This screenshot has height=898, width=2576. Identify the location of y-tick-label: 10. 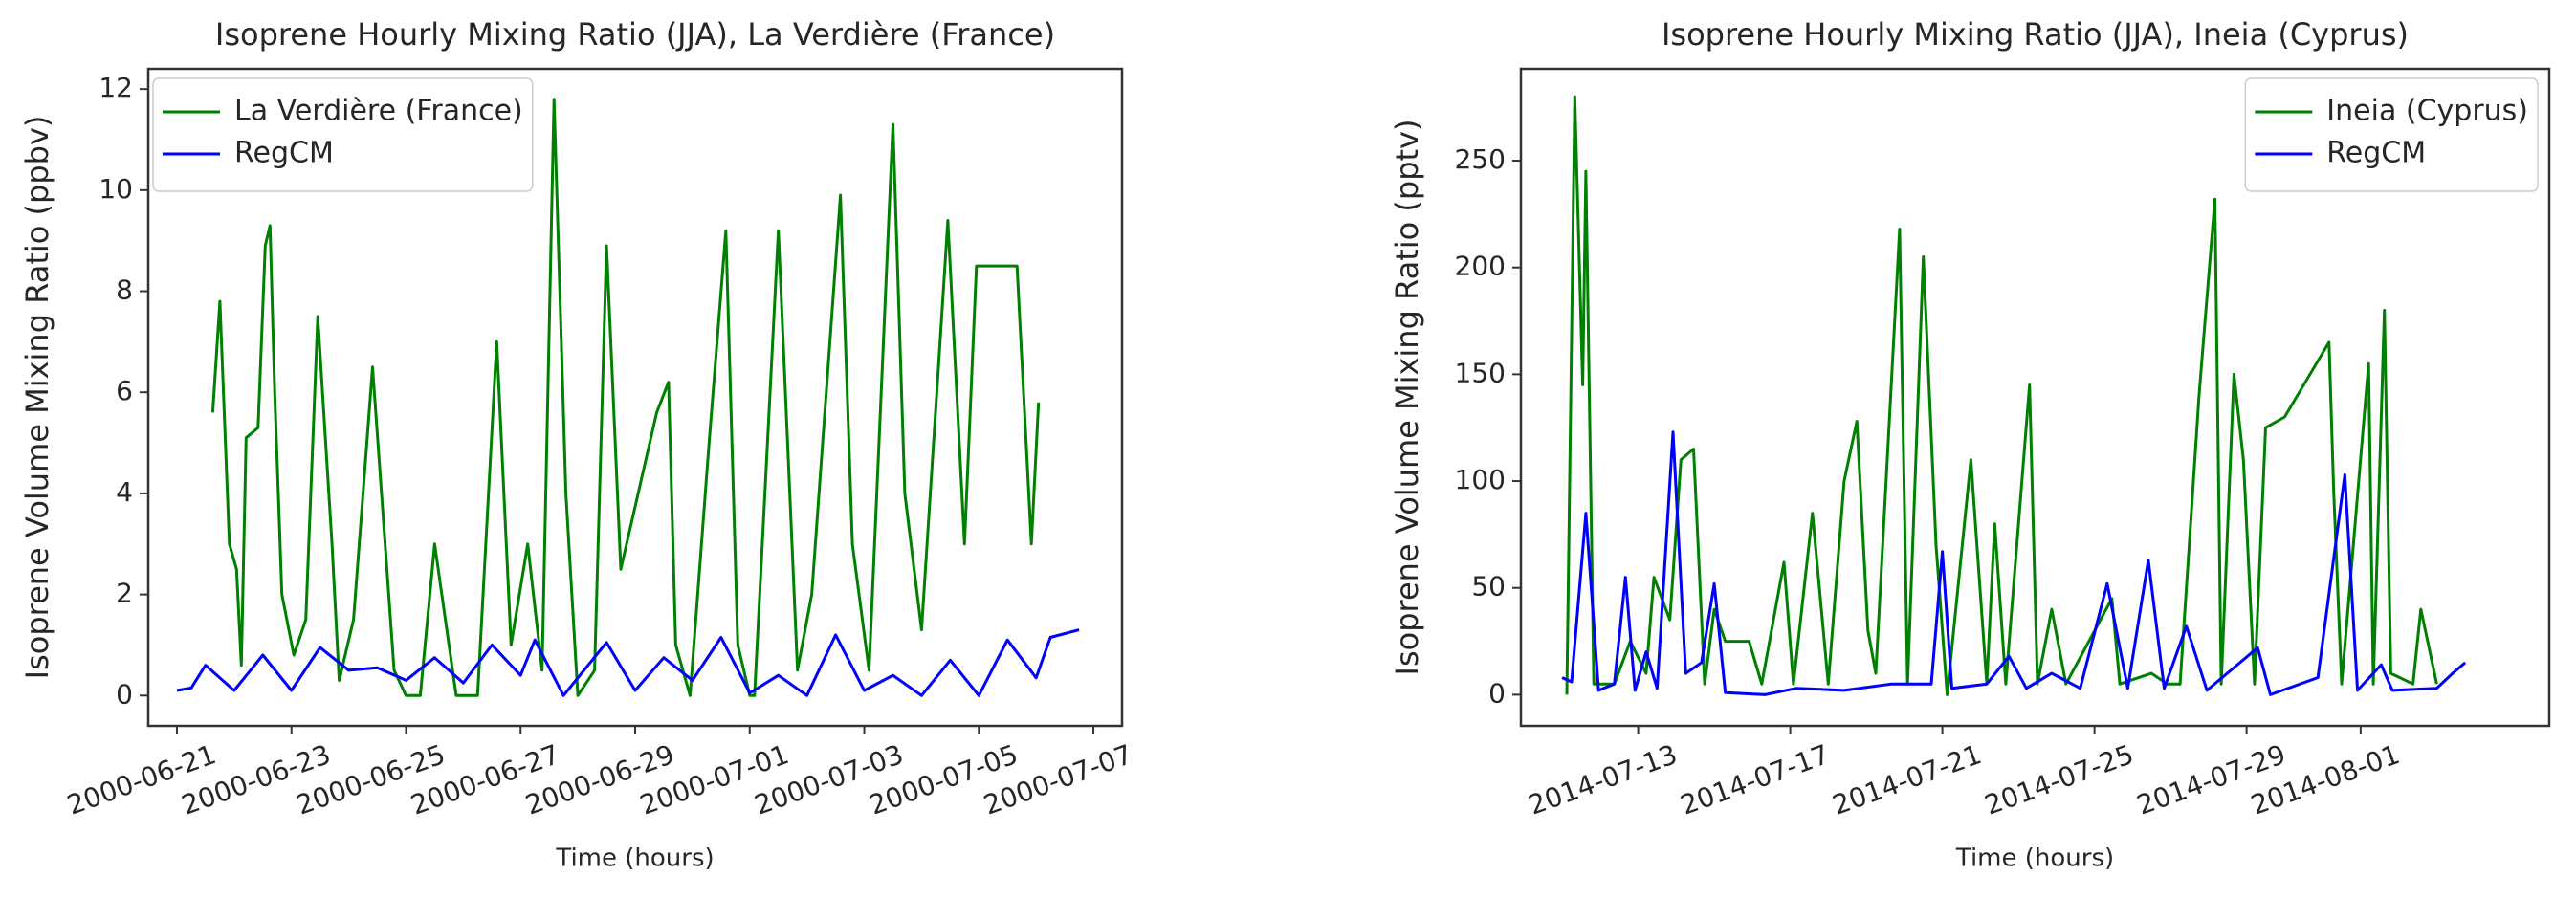
(116, 189).